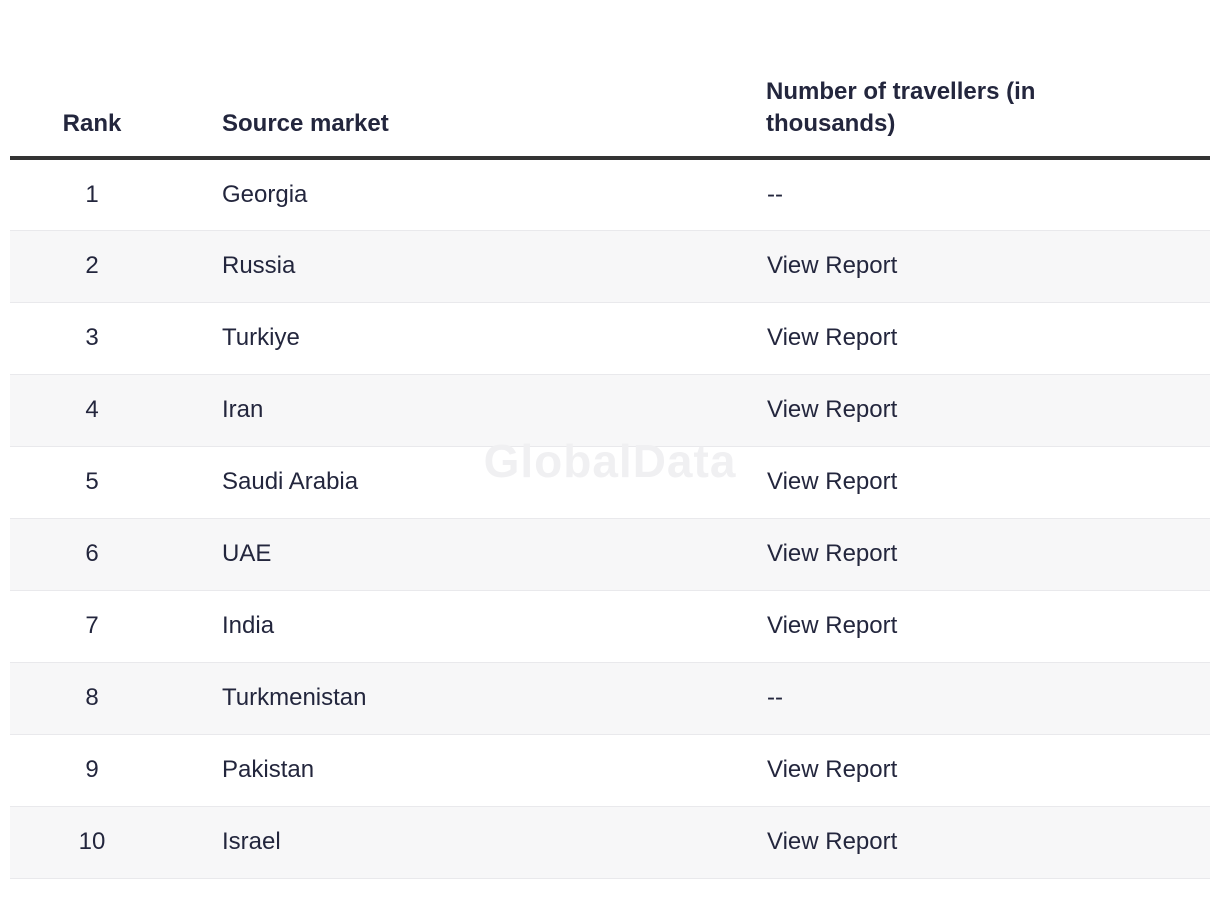 The height and width of the screenshot is (922, 1220). Describe the element at coordinates (92, 337) in the screenshot. I see `rank-cell: 3` at that location.